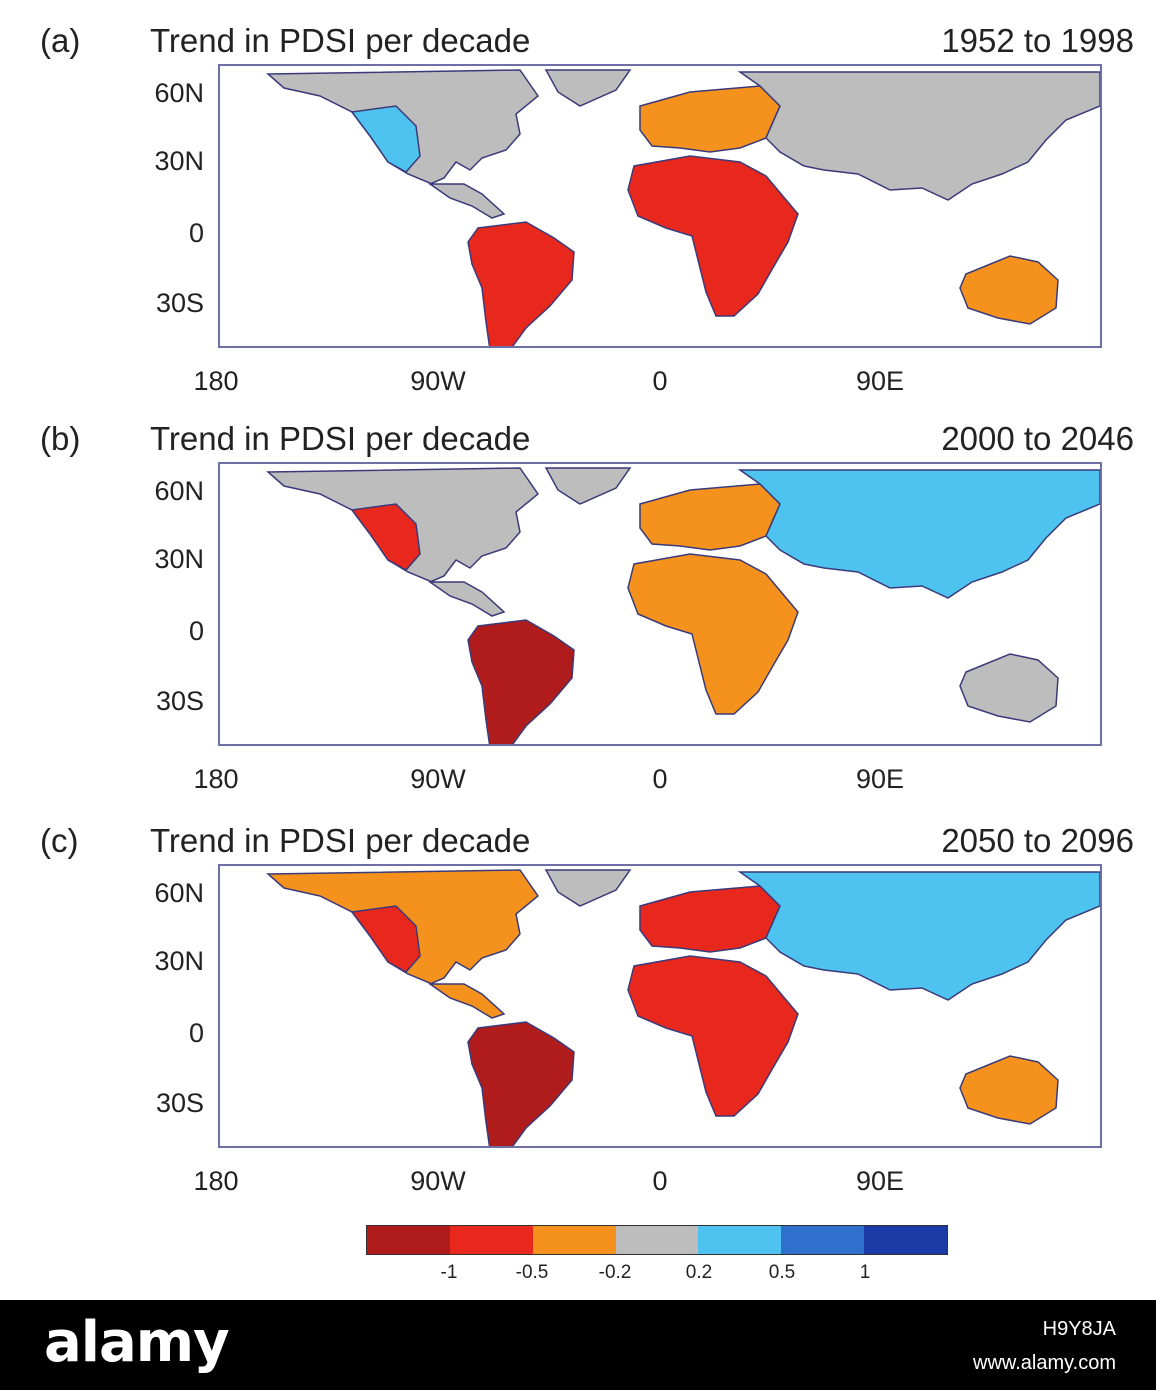 The width and height of the screenshot is (1156, 1390). What do you see at coordinates (59, 840) in the screenshot?
I see `panel-letter: (c)` at bounding box center [59, 840].